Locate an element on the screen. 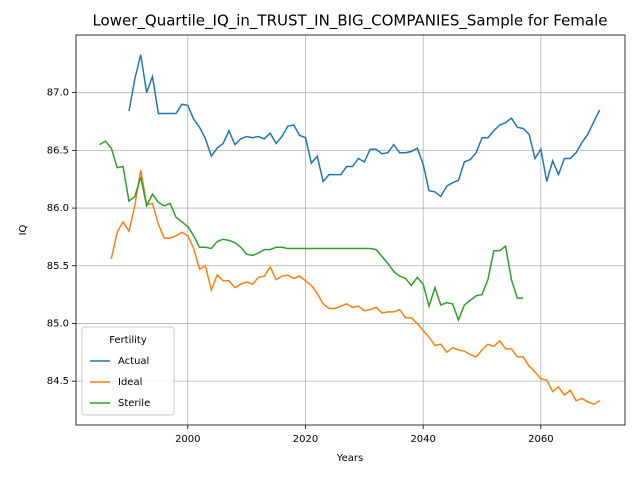 The image size is (640, 480). y-tick-label: 87.0 is located at coordinates (58, 93).